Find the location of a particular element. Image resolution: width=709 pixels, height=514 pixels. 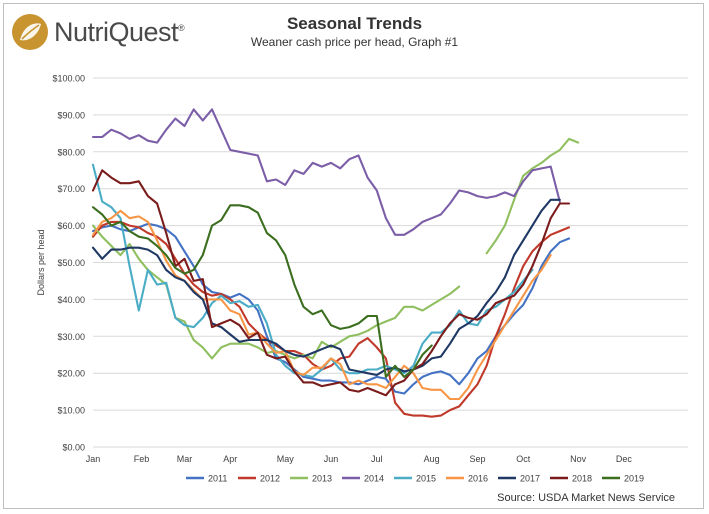

x-tick-label: Jun is located at coordinates (331, 459).